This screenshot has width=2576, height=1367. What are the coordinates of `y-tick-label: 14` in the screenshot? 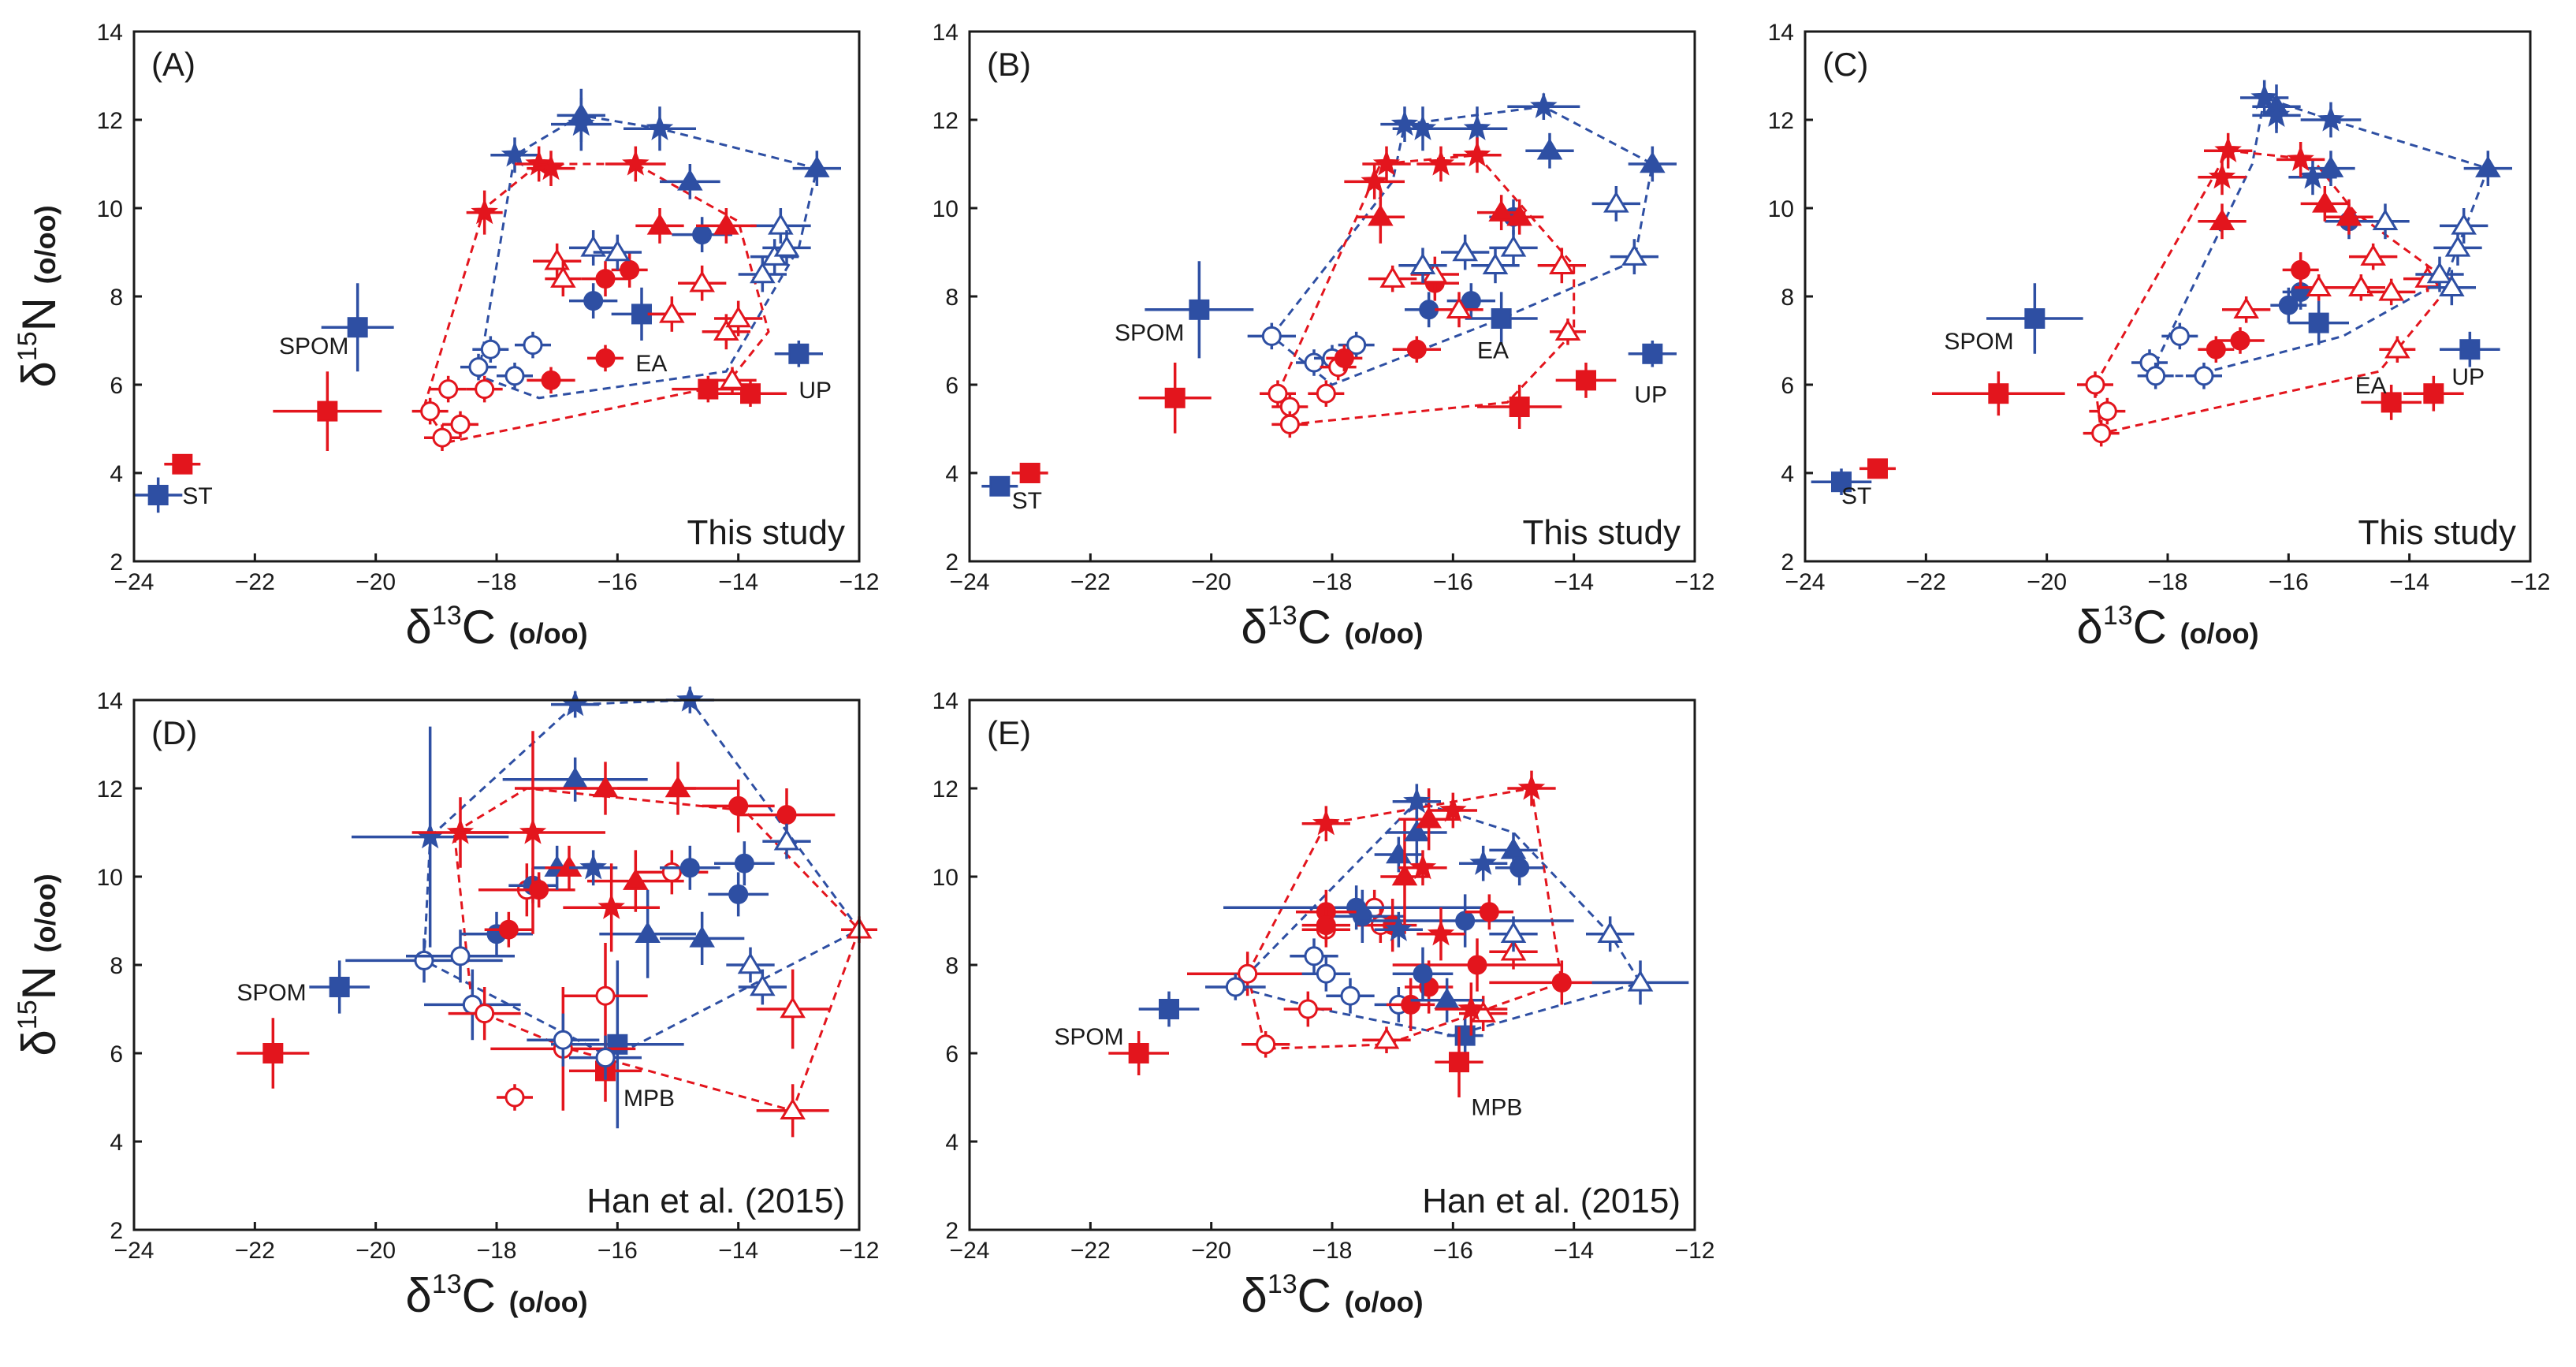 It's located at (110, 33).